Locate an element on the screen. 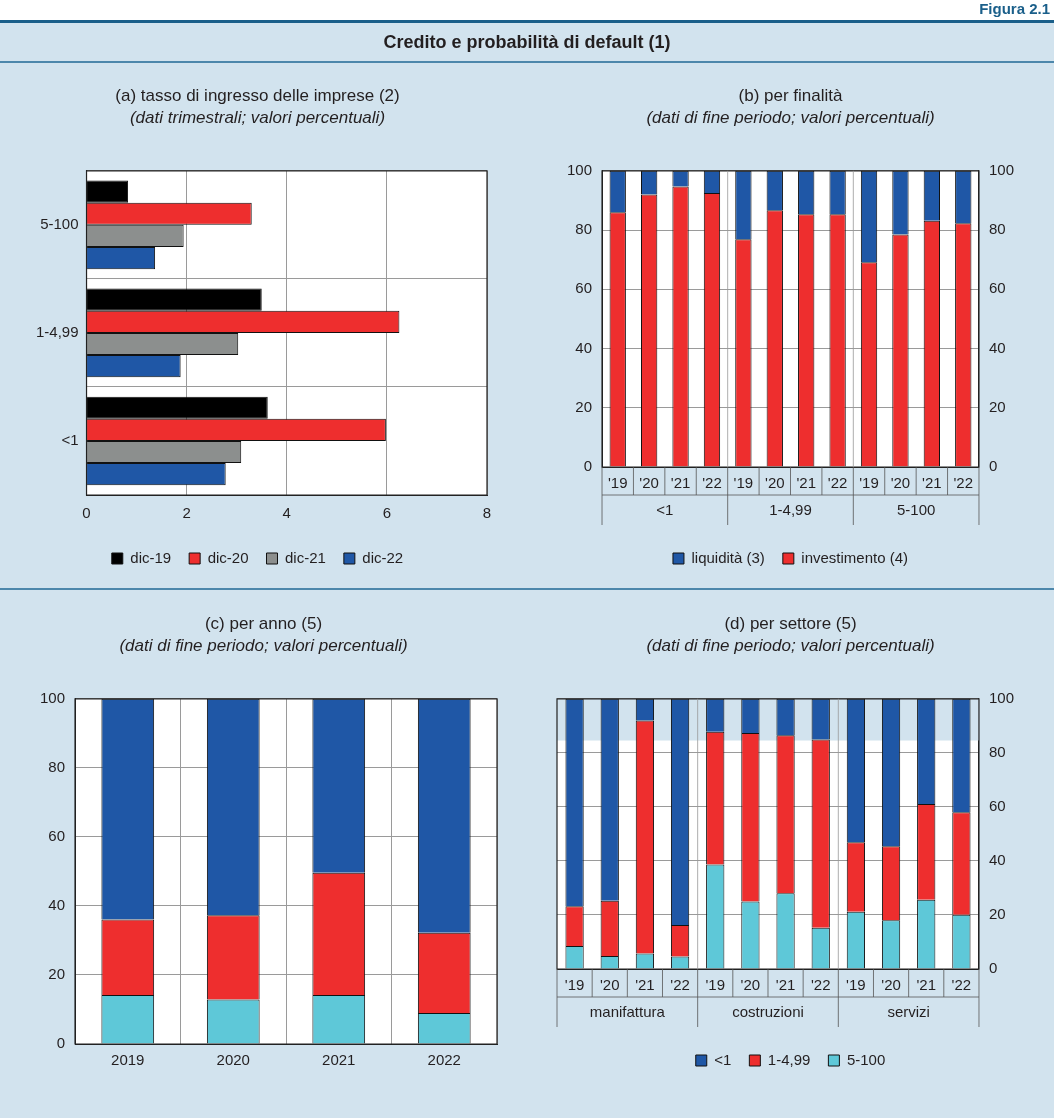  legend-label: dic-22 is located at coordinates (383, 557).